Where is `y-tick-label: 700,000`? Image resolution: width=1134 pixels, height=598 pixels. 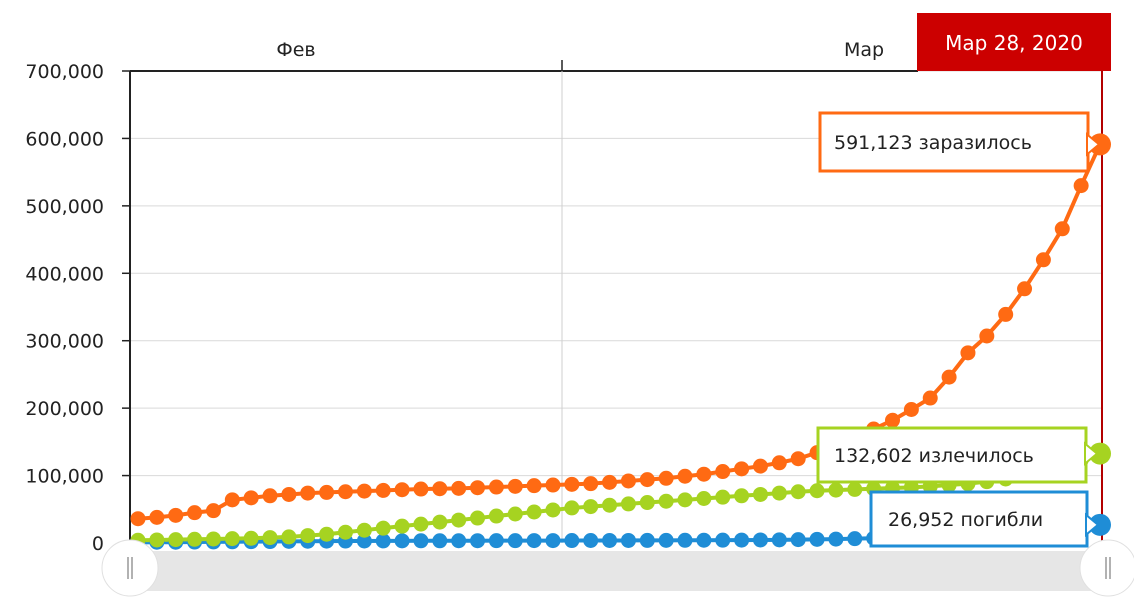 y-tick-label: 700,000 is located at coordinates (64, 72).